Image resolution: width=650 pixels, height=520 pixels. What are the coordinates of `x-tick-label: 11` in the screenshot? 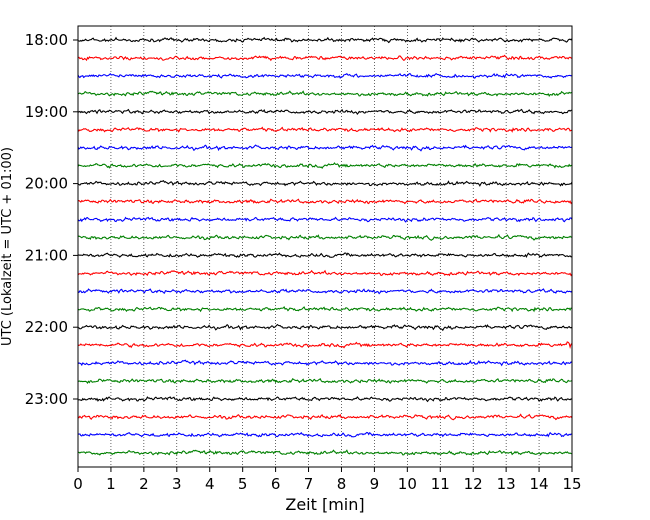 It's located at (440, 484).